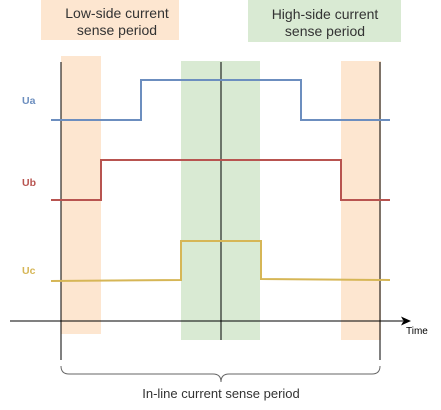  What do you see at coordinates (220, 374) in the screenshot?
I see `in-line-period-brace` at bounding box center [220, 374].